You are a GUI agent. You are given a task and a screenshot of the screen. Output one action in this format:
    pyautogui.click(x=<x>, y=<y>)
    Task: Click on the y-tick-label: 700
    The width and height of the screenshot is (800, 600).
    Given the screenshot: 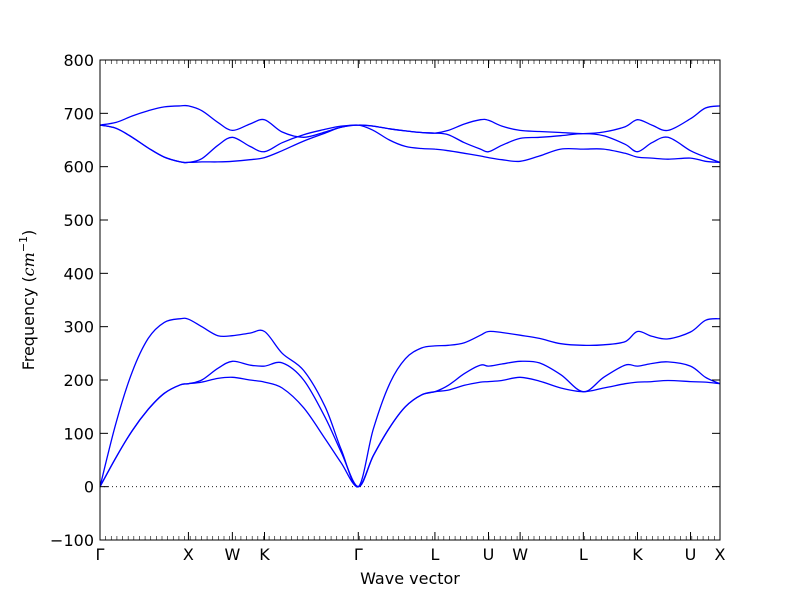 What is the action you would take?
    pyautogui.click(x=78, y=113)
    